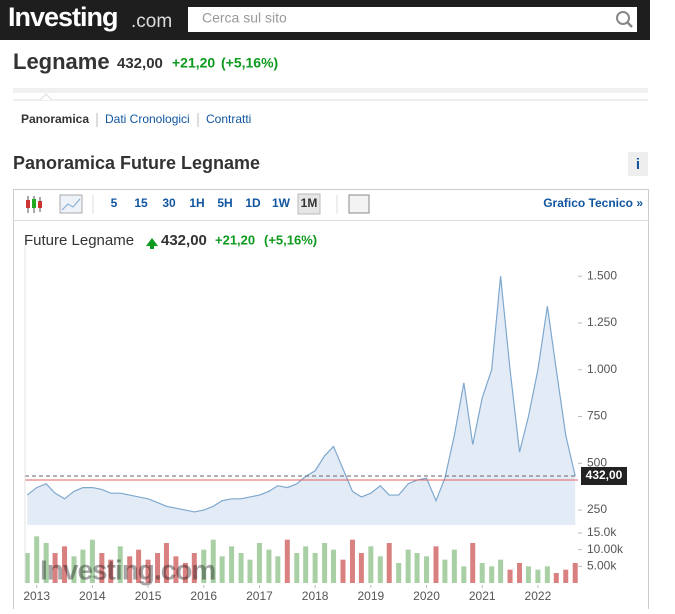 The height and width of the screenshot is (614, 675). Describe the element at coordinates (151, 21) in the screenshot. I see `logo-suffix: .com` at that location.